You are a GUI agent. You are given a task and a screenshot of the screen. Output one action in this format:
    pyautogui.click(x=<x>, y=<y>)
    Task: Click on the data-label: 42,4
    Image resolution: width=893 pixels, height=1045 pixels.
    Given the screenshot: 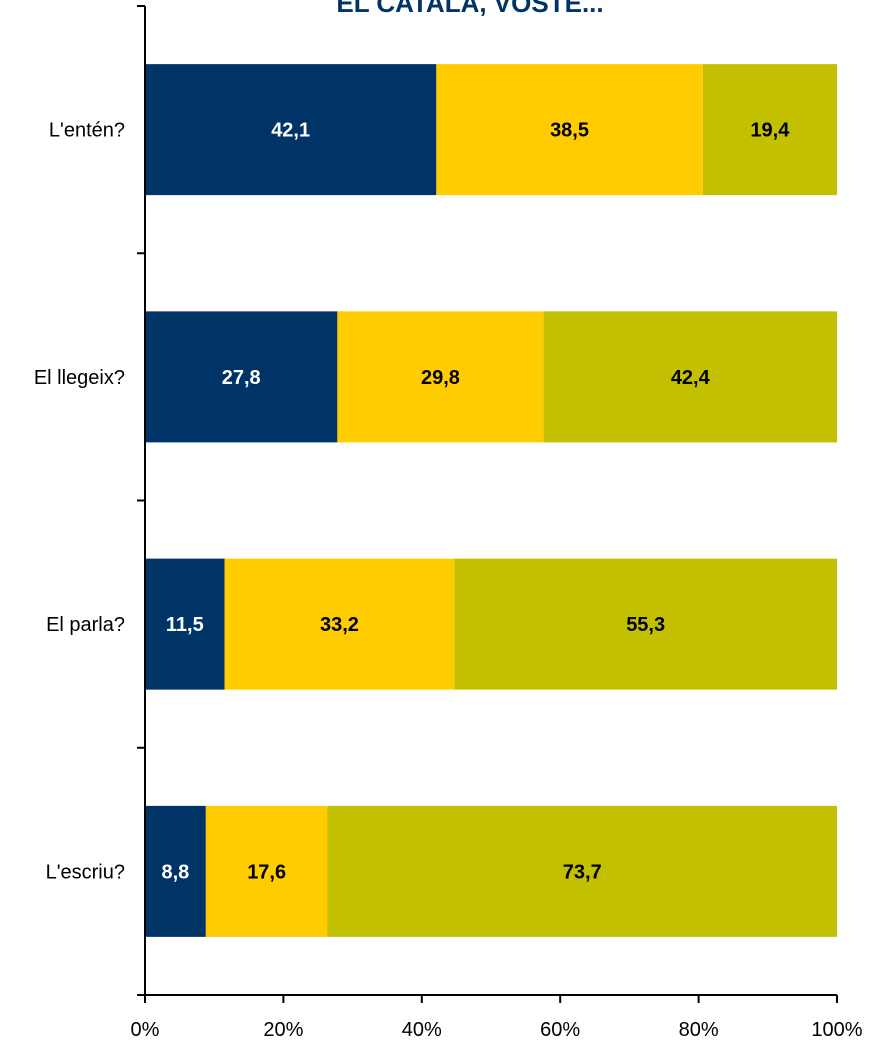 What is the action you would take?
    pyautogui.click(x=691, y=378)
    